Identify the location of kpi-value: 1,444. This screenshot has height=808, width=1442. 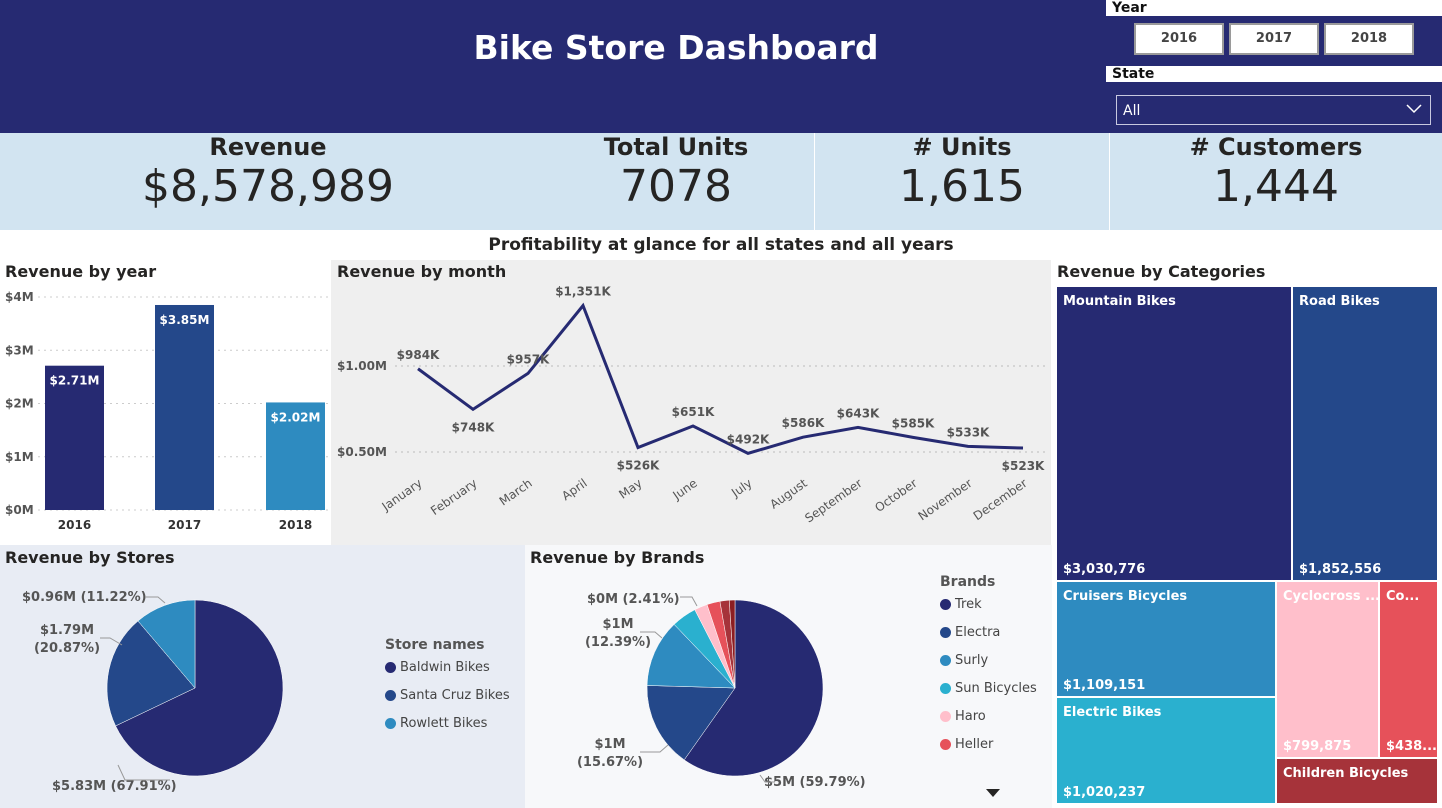
(1276, 186).